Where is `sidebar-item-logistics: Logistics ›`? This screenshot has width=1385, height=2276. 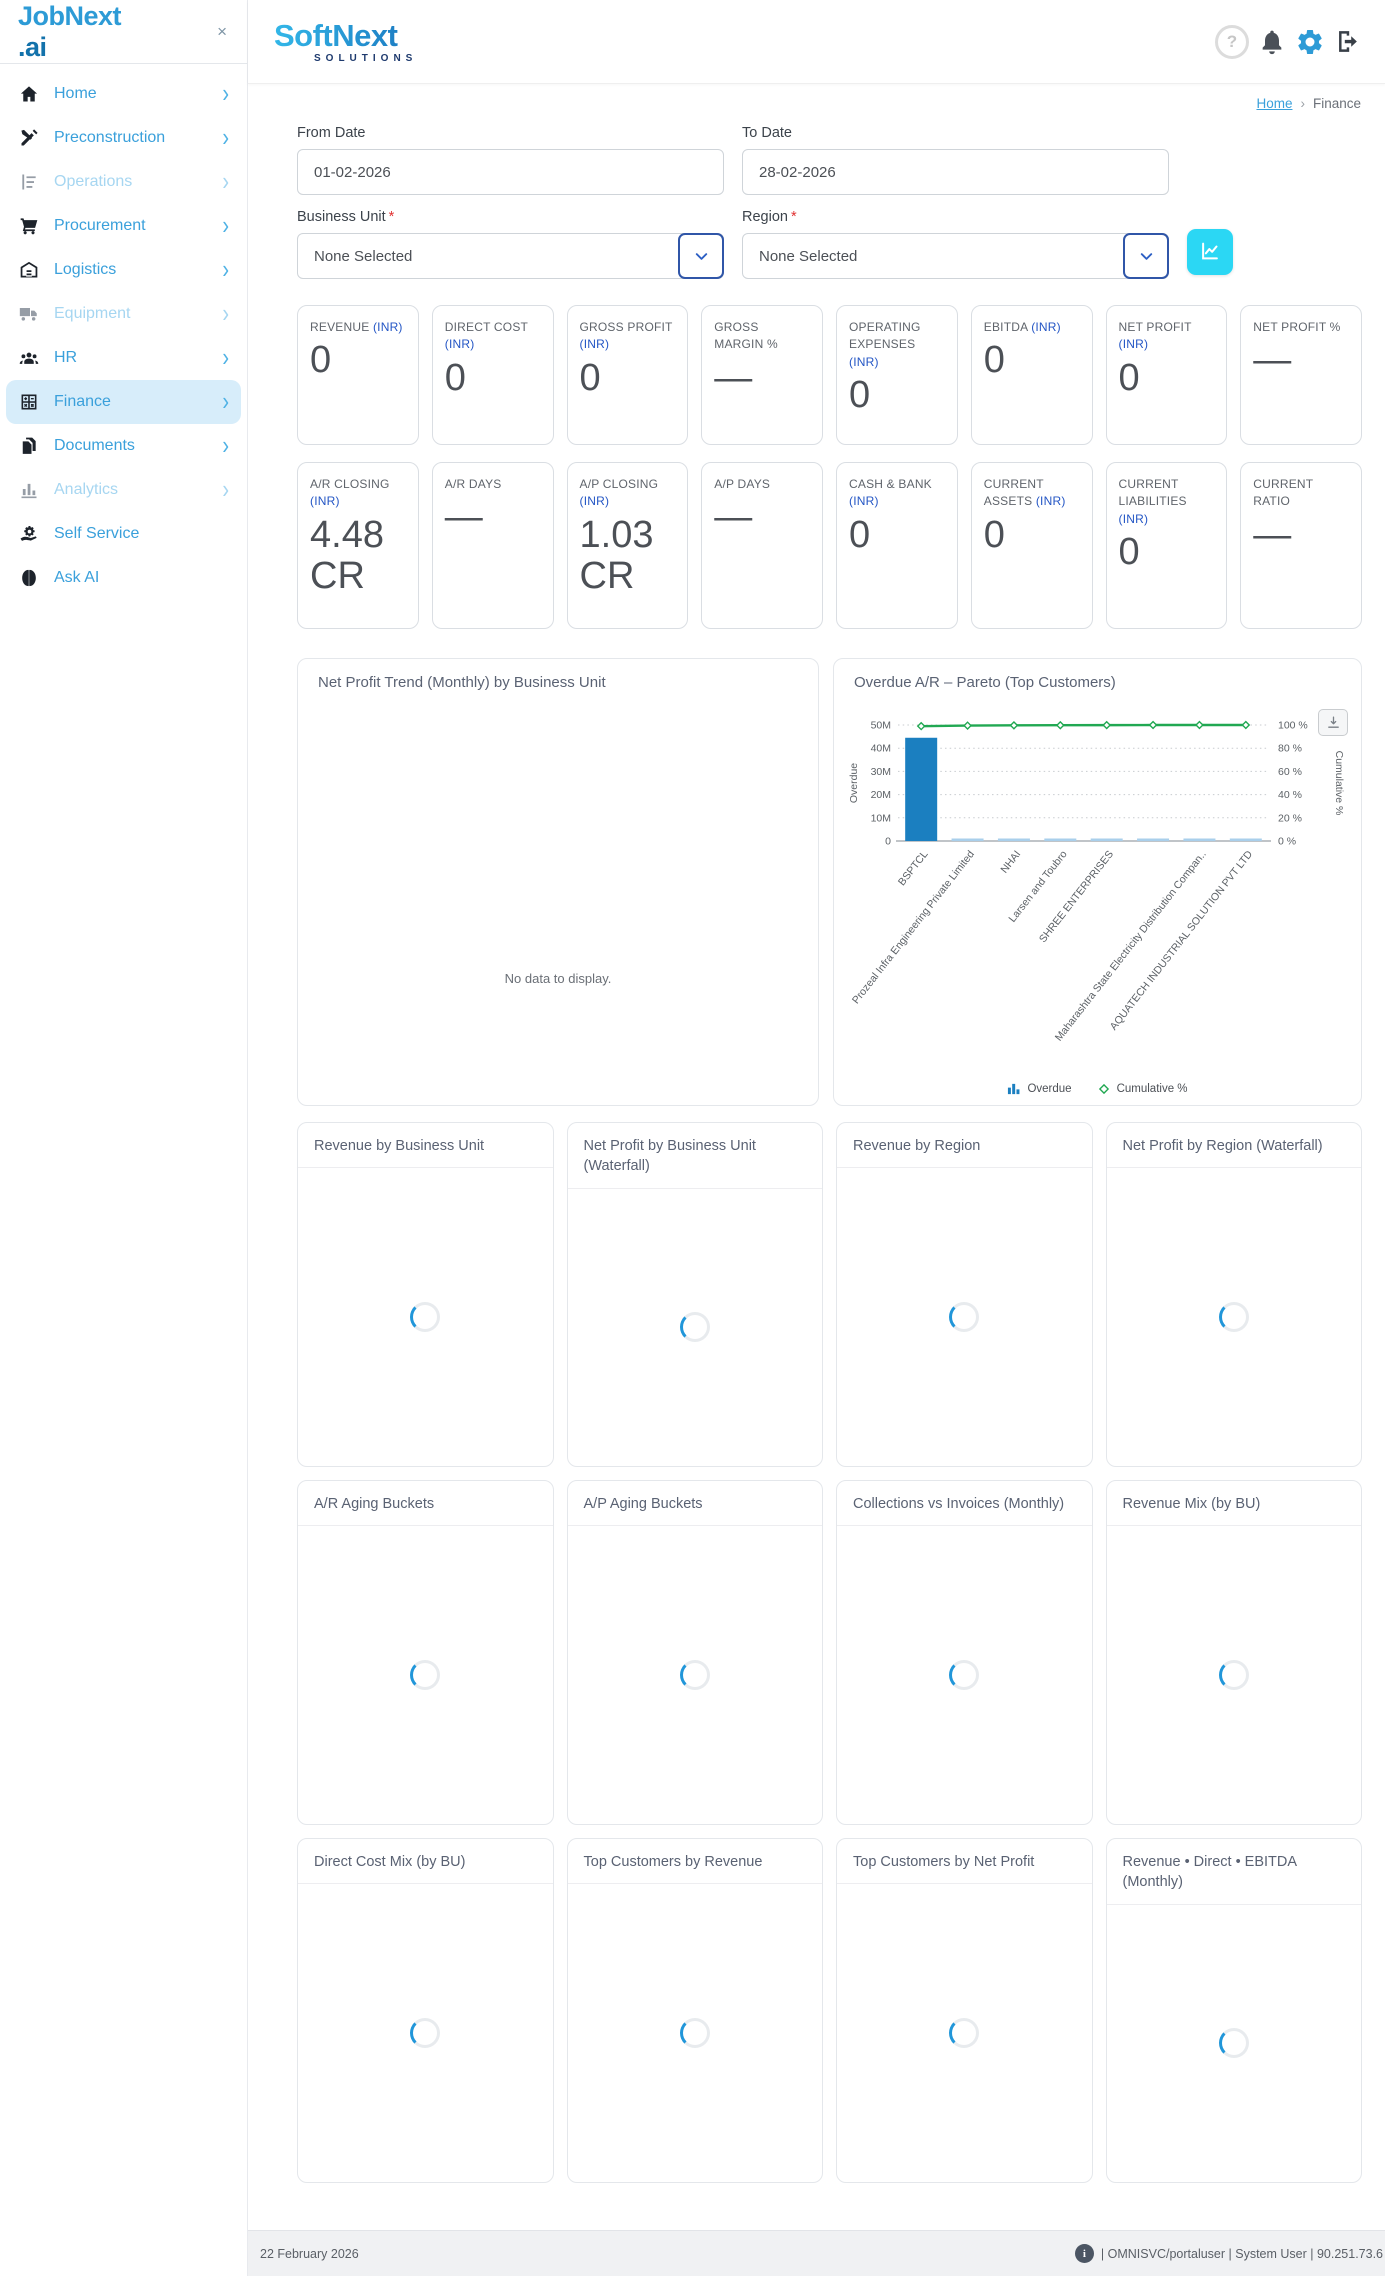
sidebar-item-logistics: Logistics › is located at coordinates (123, 270).